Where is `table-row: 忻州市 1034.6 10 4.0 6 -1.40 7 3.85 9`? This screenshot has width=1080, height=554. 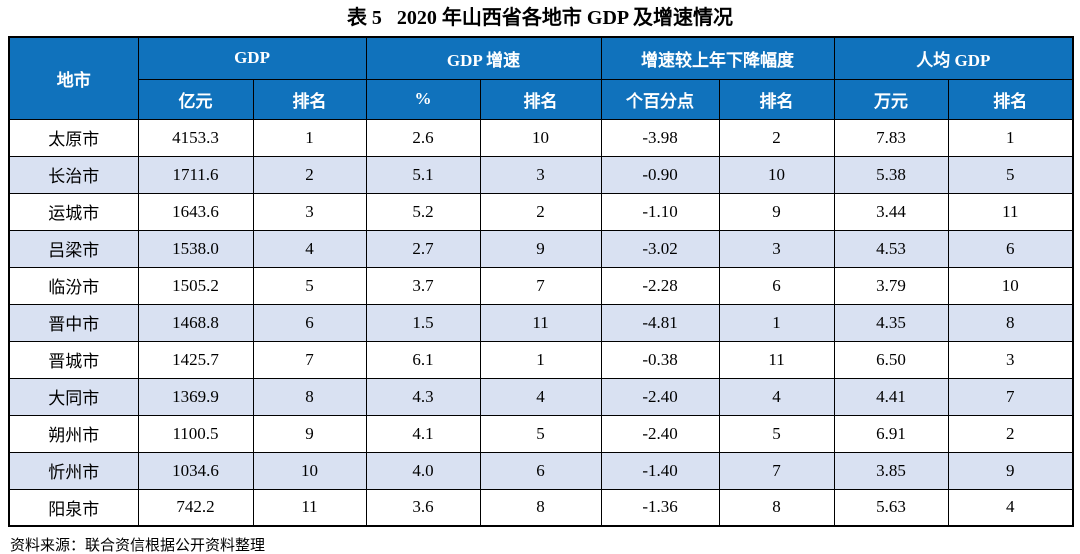
table-row: 忻州市 1034.6 10 4.0 6 -1.40 7 3.85 9 is located at coordinates (541, 470).